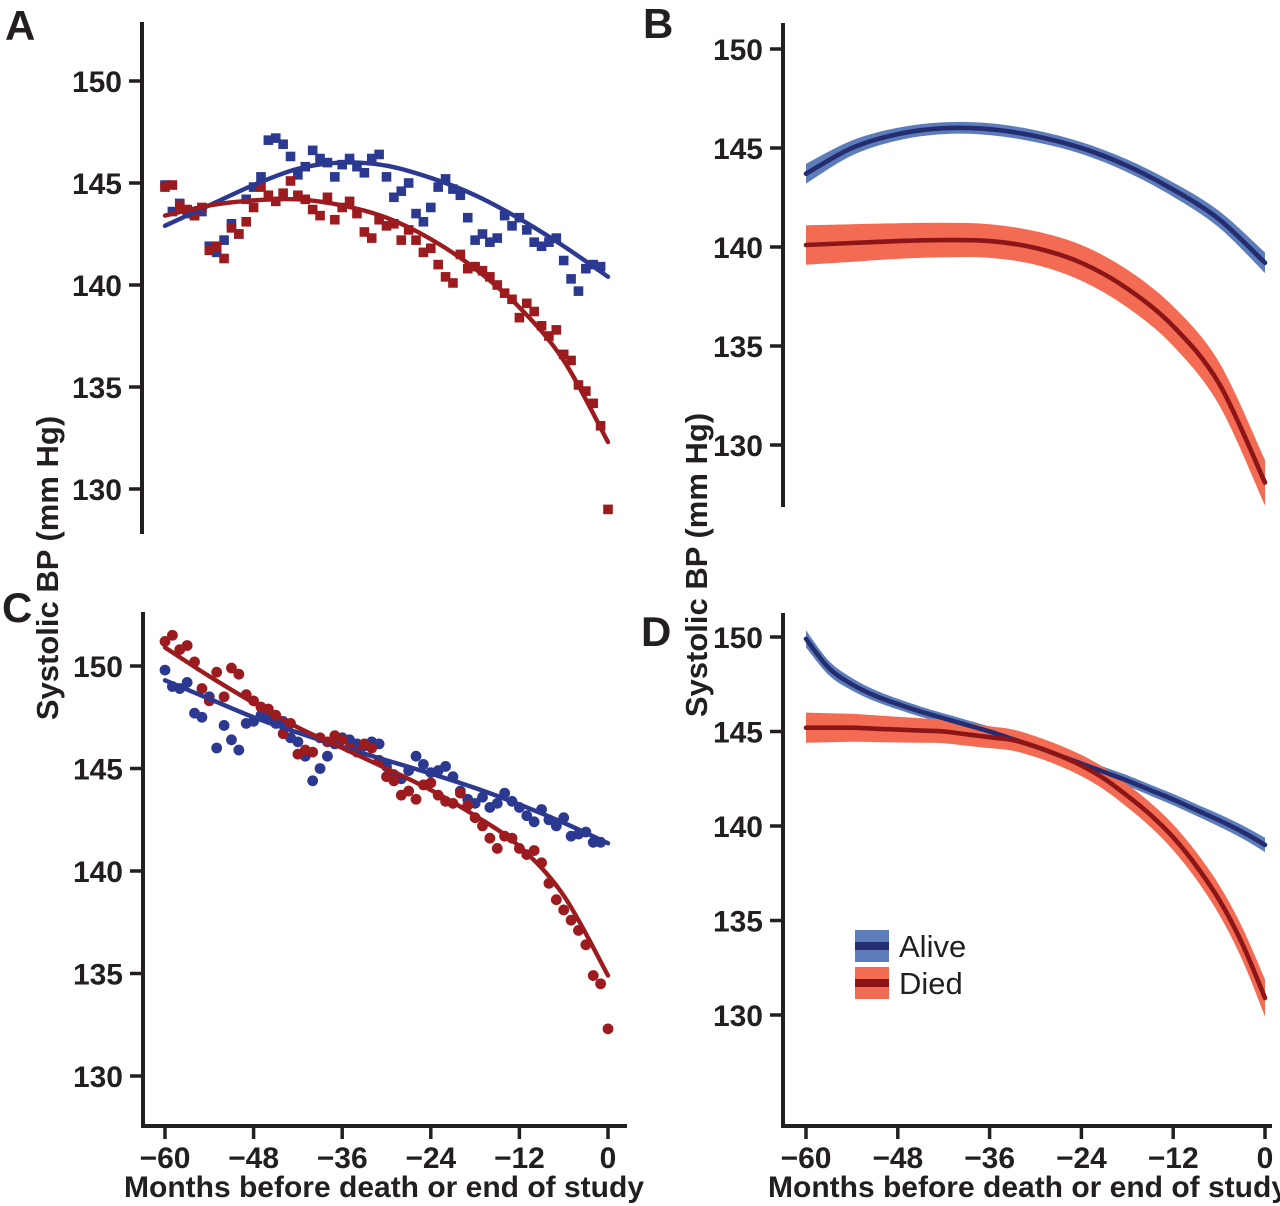 Image resolution: width=1280 pixels, height=1206 pixels. Describe the element at coordinates (165, 1158) in the screenshot. I see `panel-c-x-tick-label: −60` at that location.